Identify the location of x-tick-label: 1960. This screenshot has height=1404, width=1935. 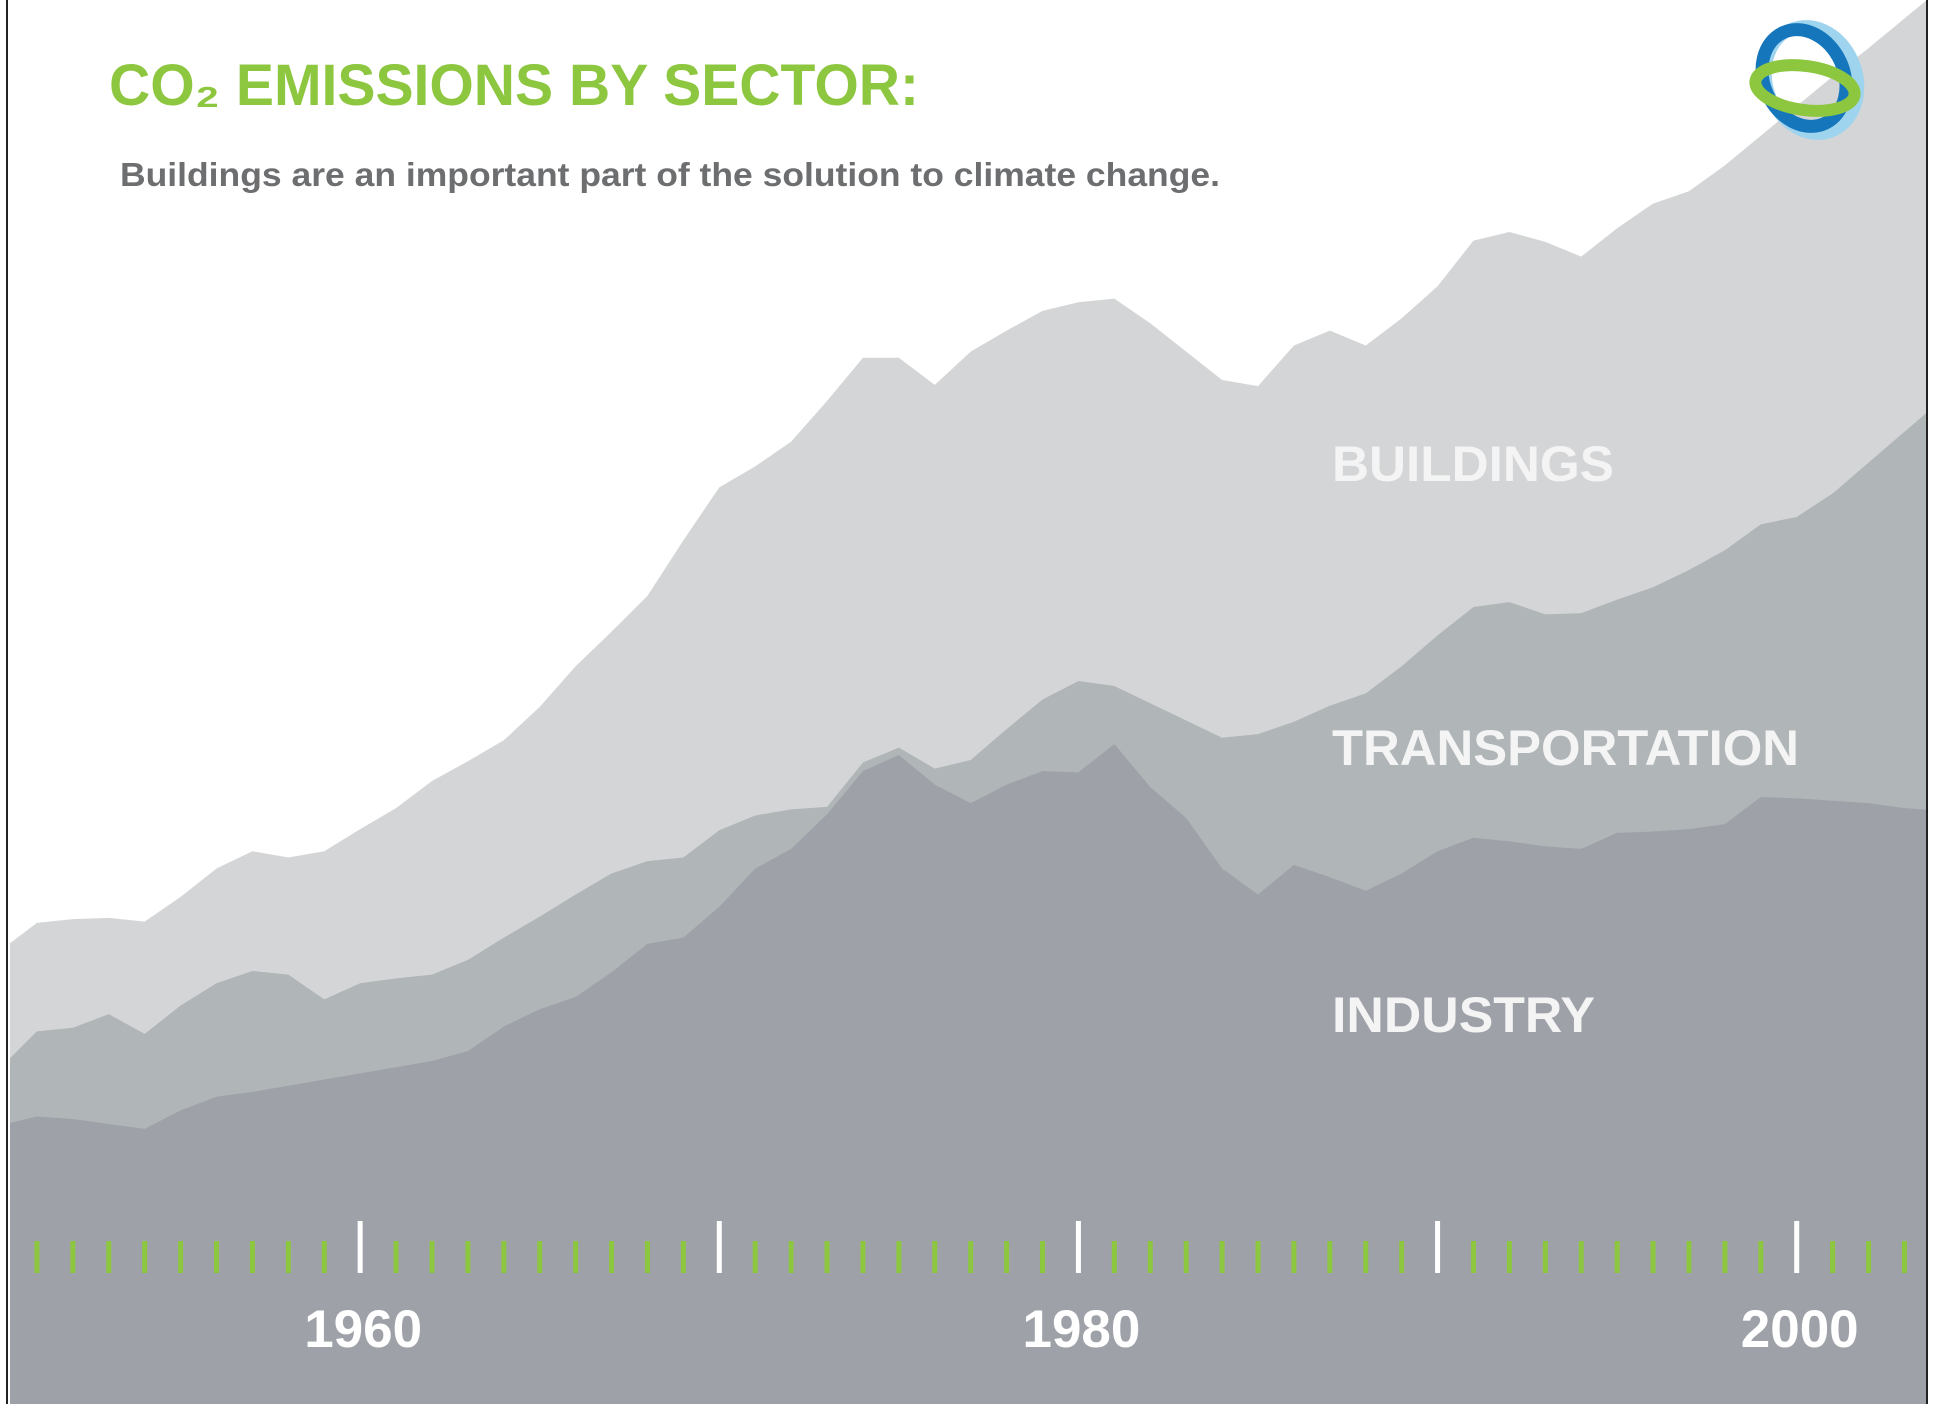
(363, 1329).